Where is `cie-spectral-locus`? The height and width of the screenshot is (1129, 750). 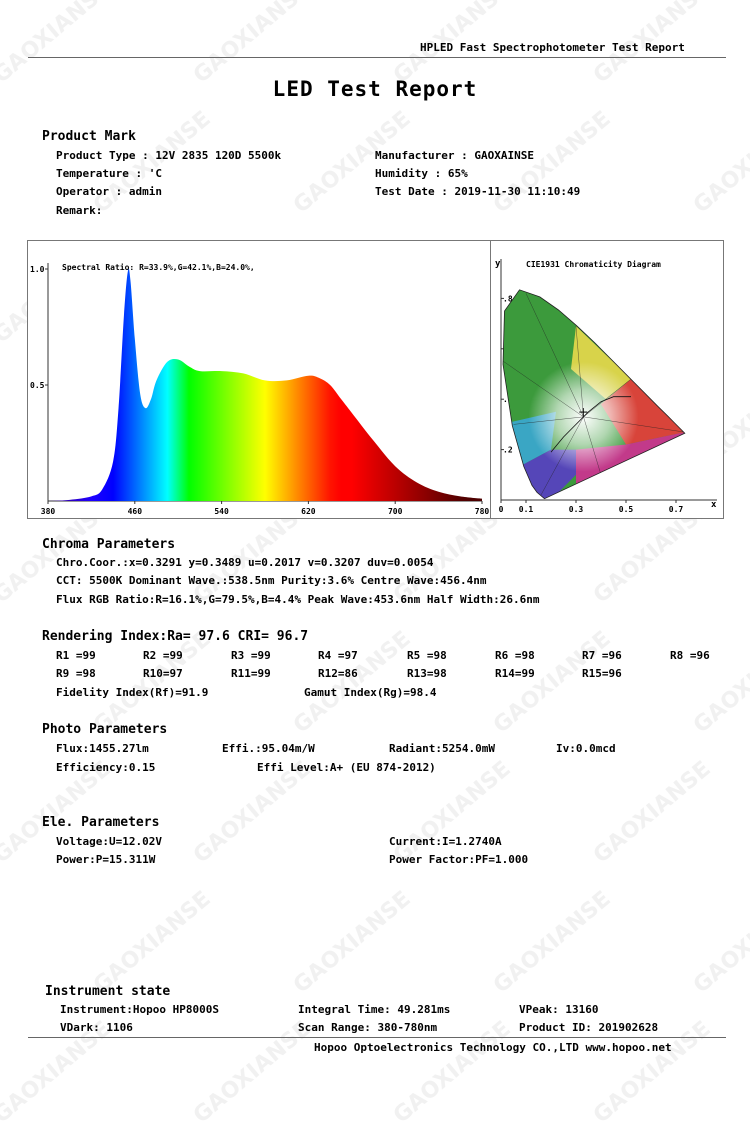
cie-spectral-locus is located at coordinates (594, 394).